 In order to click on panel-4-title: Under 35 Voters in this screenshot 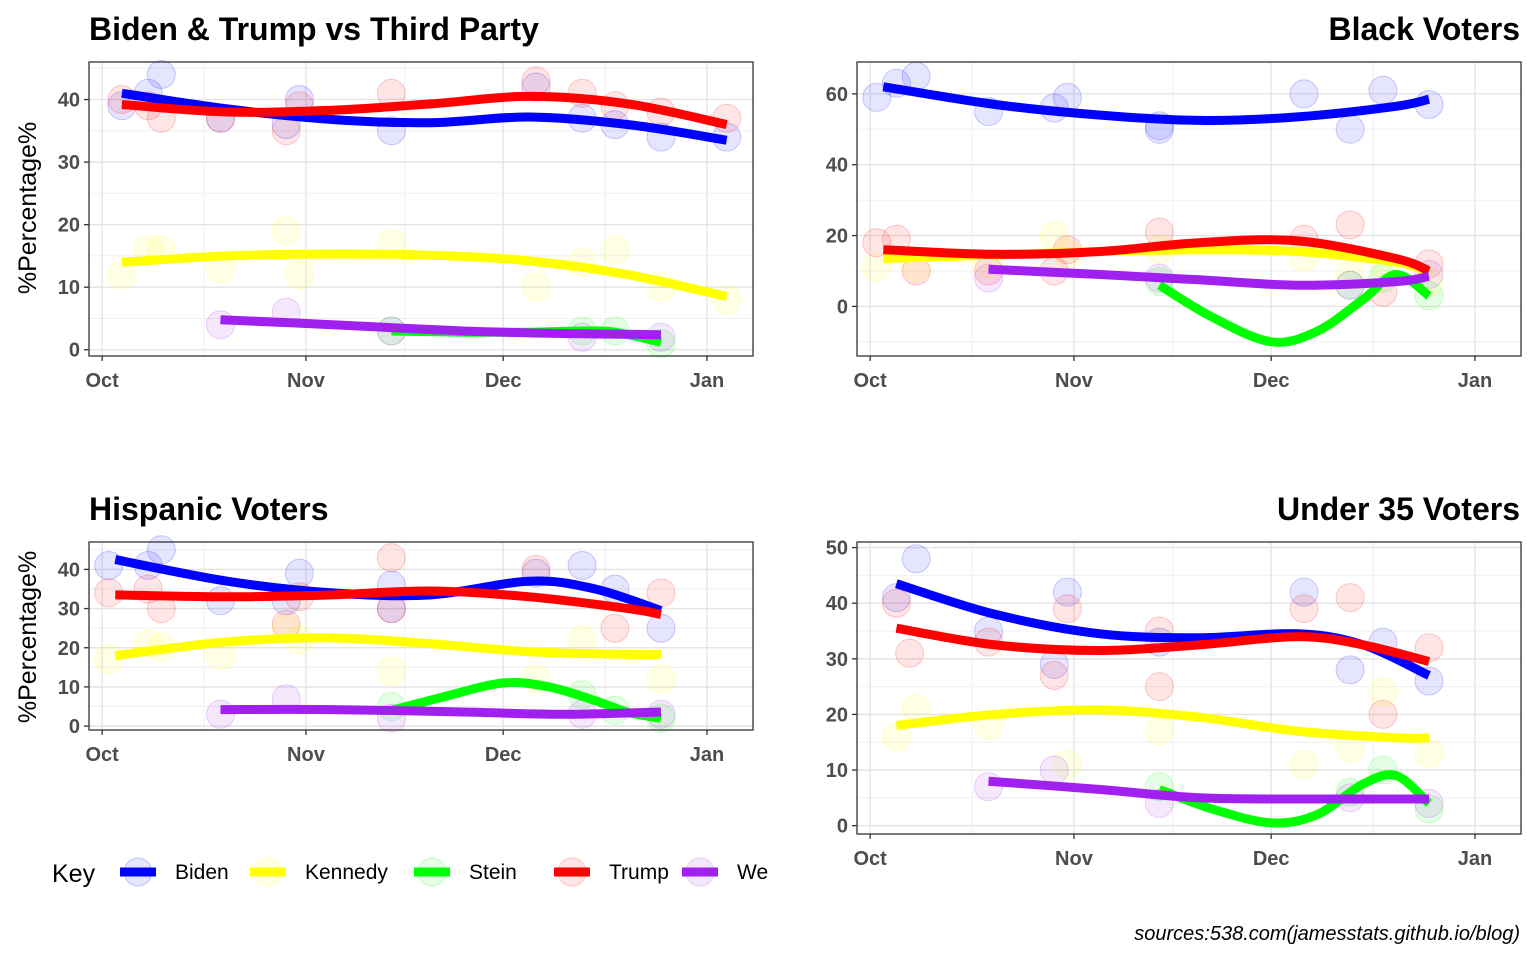, I will do `click(1398, 509)`.